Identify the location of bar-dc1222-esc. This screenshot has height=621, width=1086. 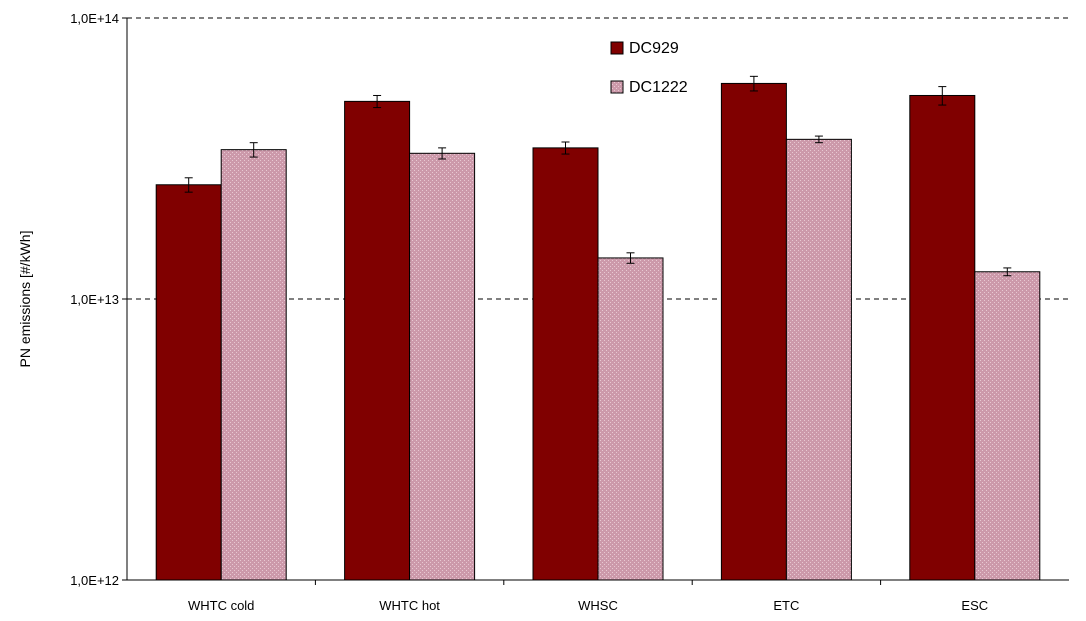
(1007, 426).